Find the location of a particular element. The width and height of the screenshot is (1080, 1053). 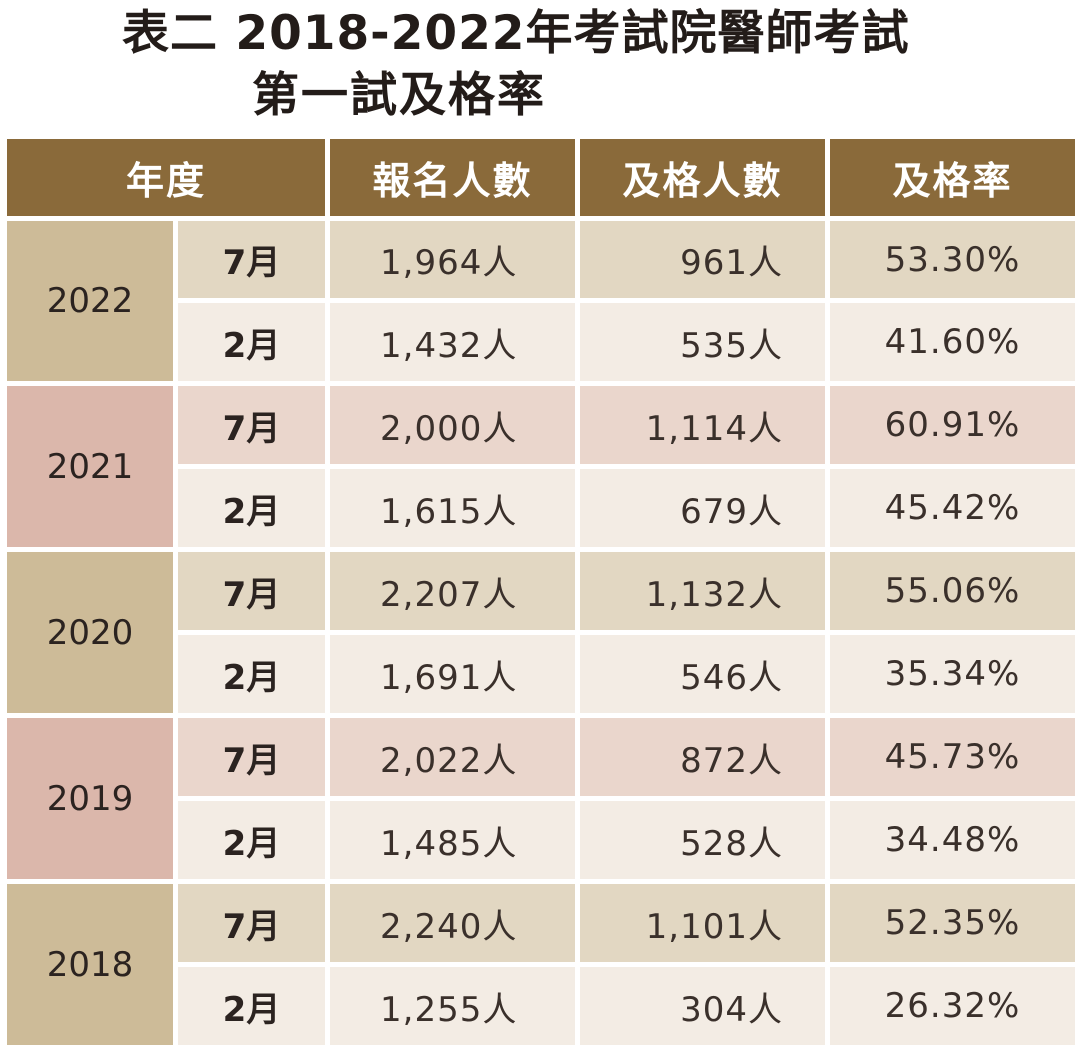

passed-cell: 1,114人 is located at coordinates (702, 425).